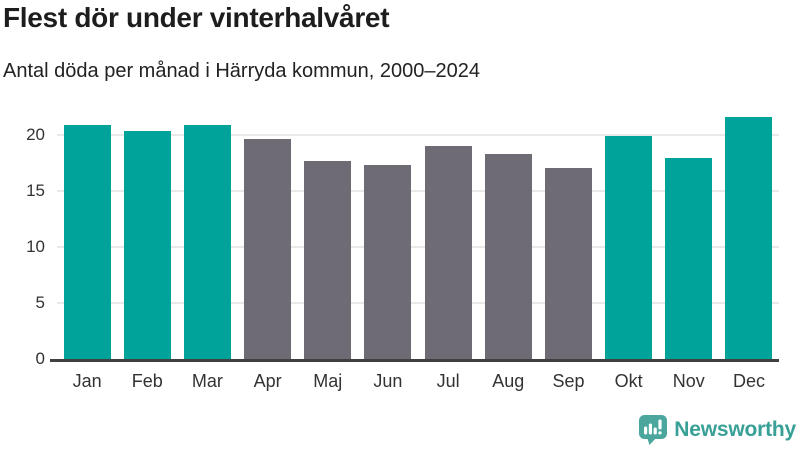 The width and height of the screenshot is (800, 450). What do you see at coordinates (735, 429) in the screenshot?
I see `brand-name: Newsworthy` at bounding box center [735, 429].